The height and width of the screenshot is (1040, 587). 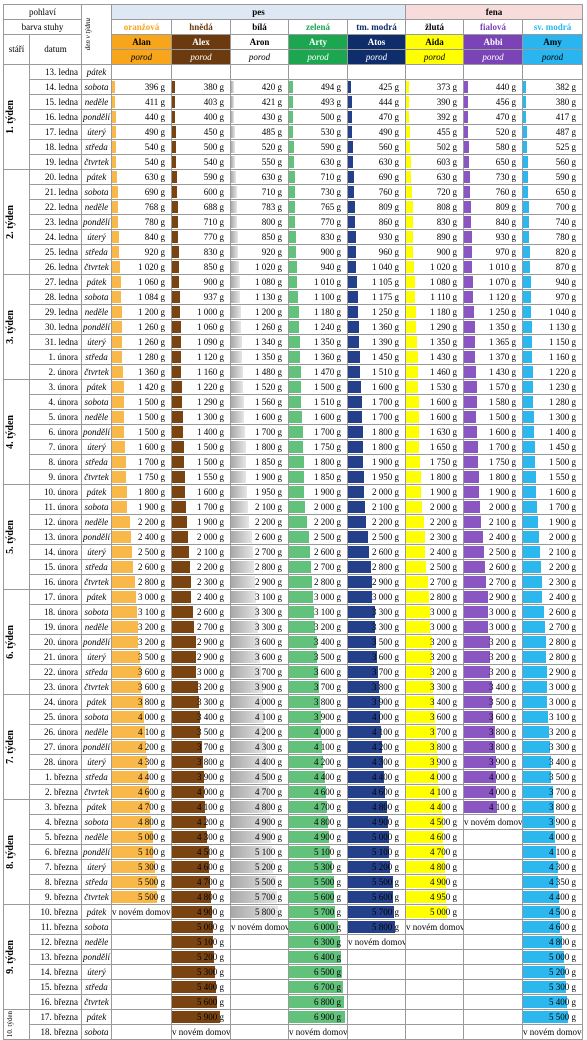 What do you see at coordinates (259, 852) in the screenshot?
I see `weight-cell: 5 100 g` at bounding box center [259, 852].